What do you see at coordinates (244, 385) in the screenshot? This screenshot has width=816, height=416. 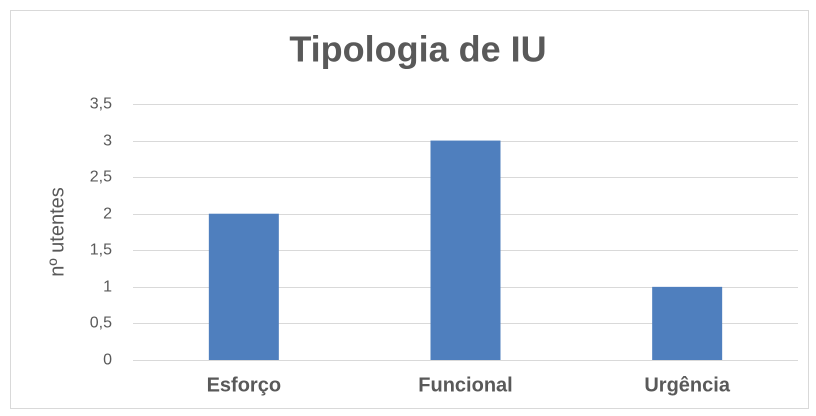 I see `x-tick-label: Esforço` at bounding box center [244, 385].